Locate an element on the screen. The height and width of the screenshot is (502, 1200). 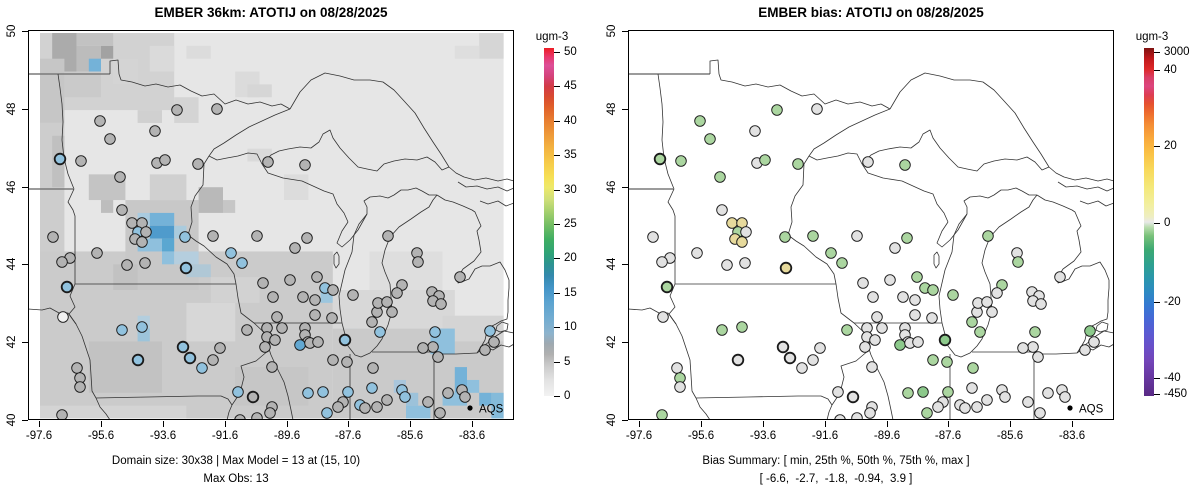
colorbar-tick-label: -40 is located at coordinates (1172, 378).